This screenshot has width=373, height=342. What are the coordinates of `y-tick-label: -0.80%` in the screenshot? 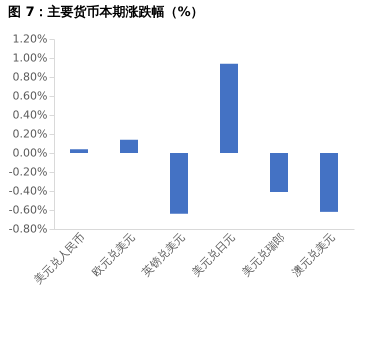 It's located at (28, 229).